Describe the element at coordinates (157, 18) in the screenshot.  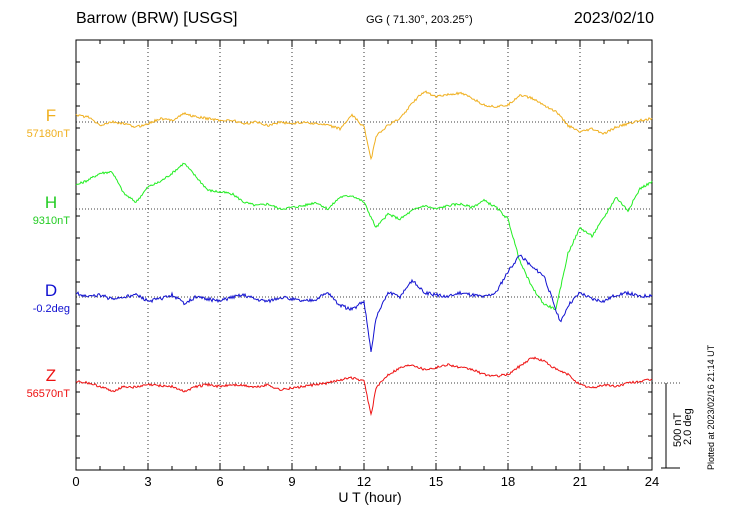
I see `station-title: Barrow (BRW) [USGS]` at that location.